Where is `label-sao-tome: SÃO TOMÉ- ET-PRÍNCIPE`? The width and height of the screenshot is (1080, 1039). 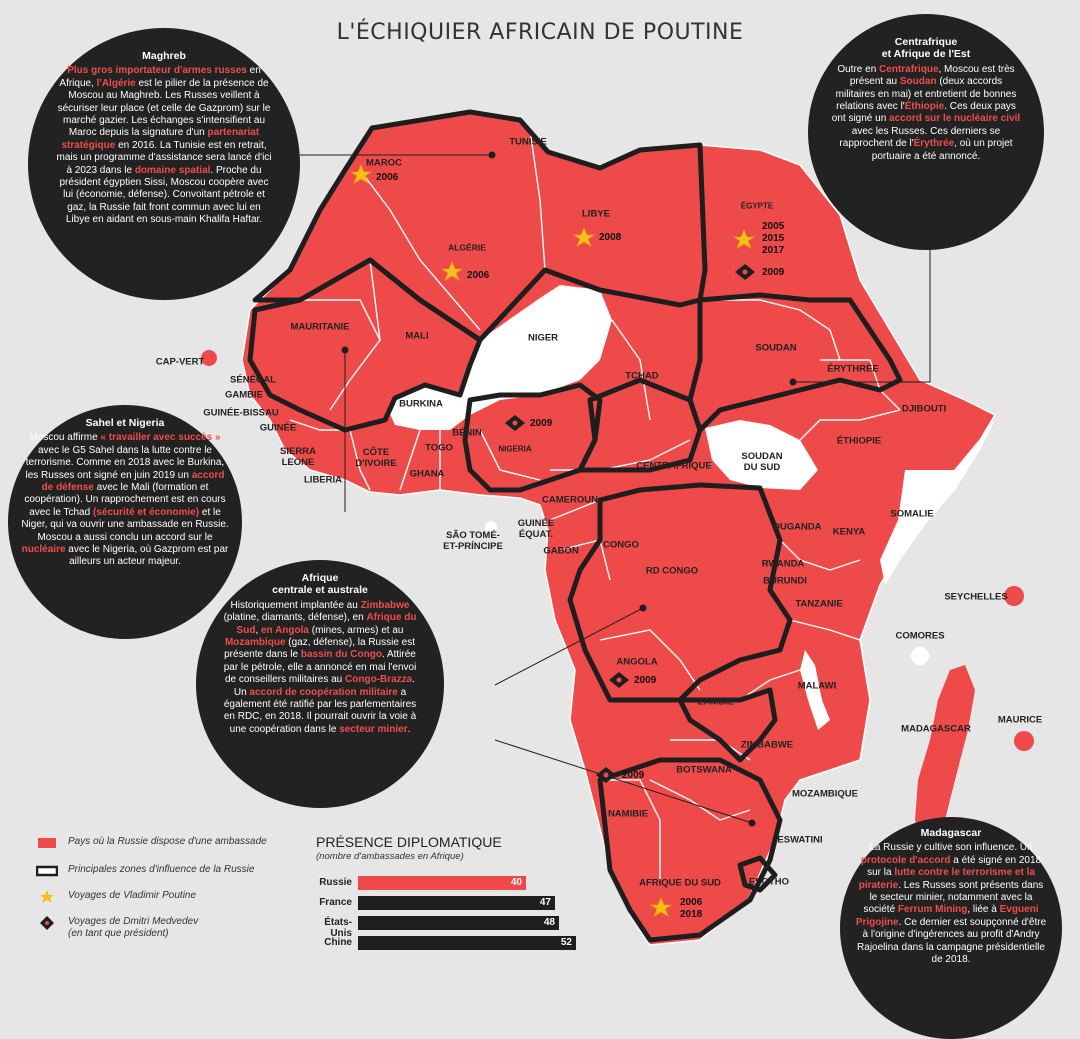
label-sao-tome: SÃO TOMÉ- ET-PRÍNCIPE is located at coordinates (473, 541).